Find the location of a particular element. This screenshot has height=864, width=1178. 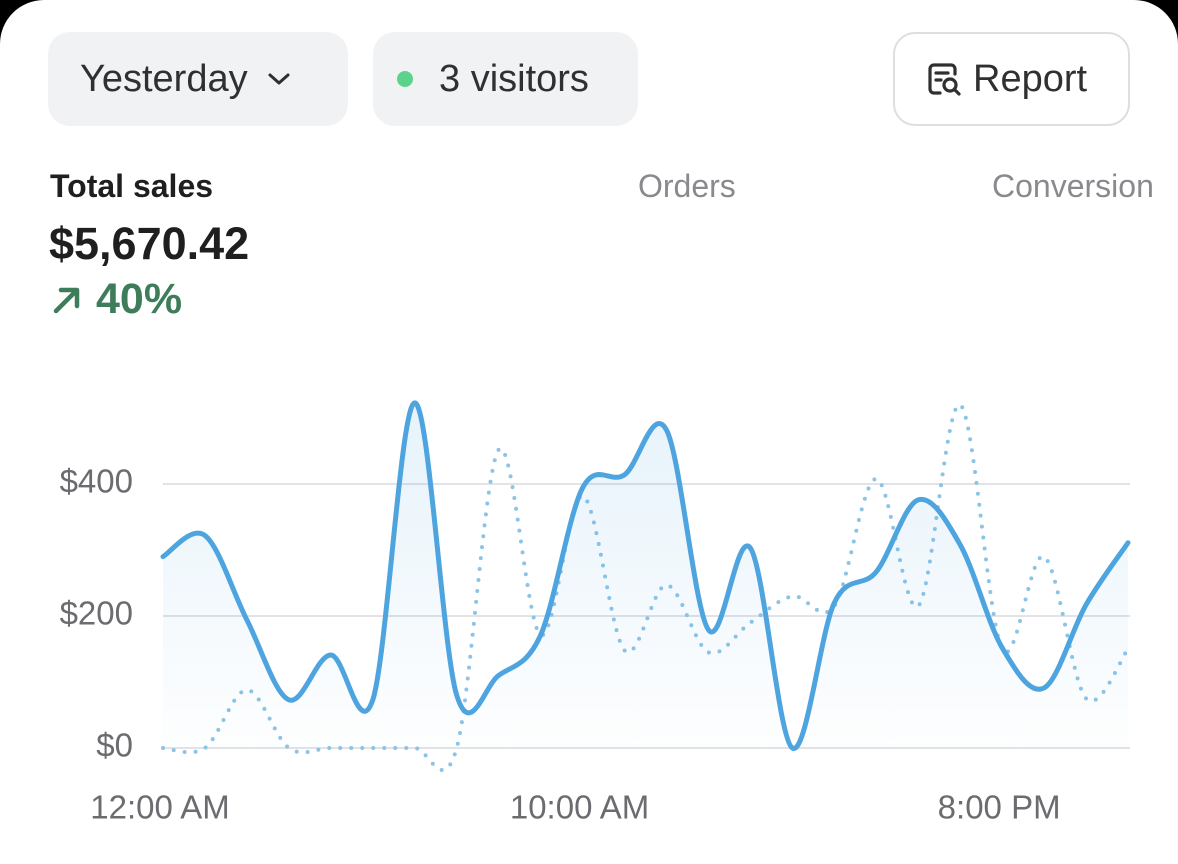

visitors-badge: 3 visitors is located at coordinates (505, 79).